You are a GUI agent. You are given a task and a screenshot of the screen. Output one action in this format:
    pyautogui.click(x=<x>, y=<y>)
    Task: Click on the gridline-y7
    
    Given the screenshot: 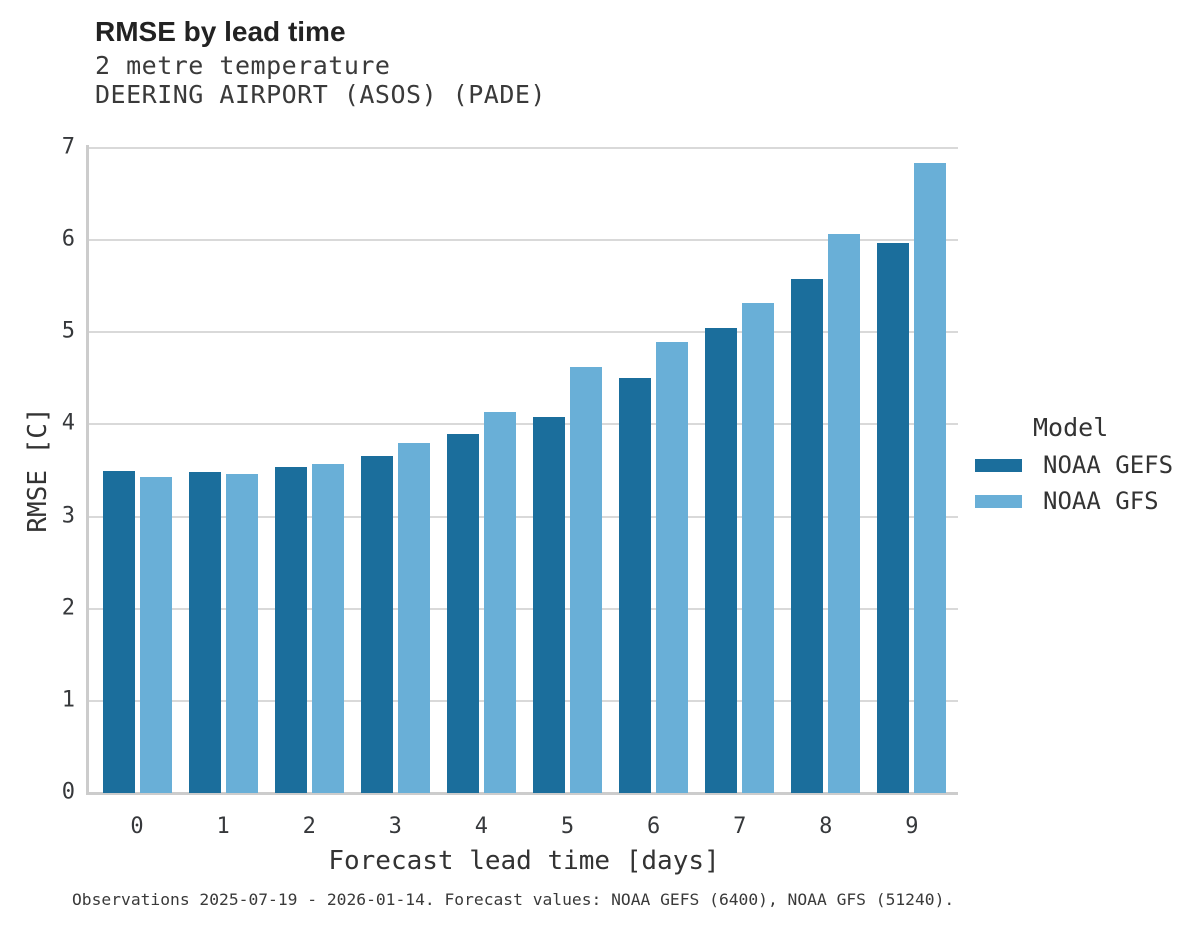 What is the action you would take?
    pyautogui.click(x=523, y=148)
    